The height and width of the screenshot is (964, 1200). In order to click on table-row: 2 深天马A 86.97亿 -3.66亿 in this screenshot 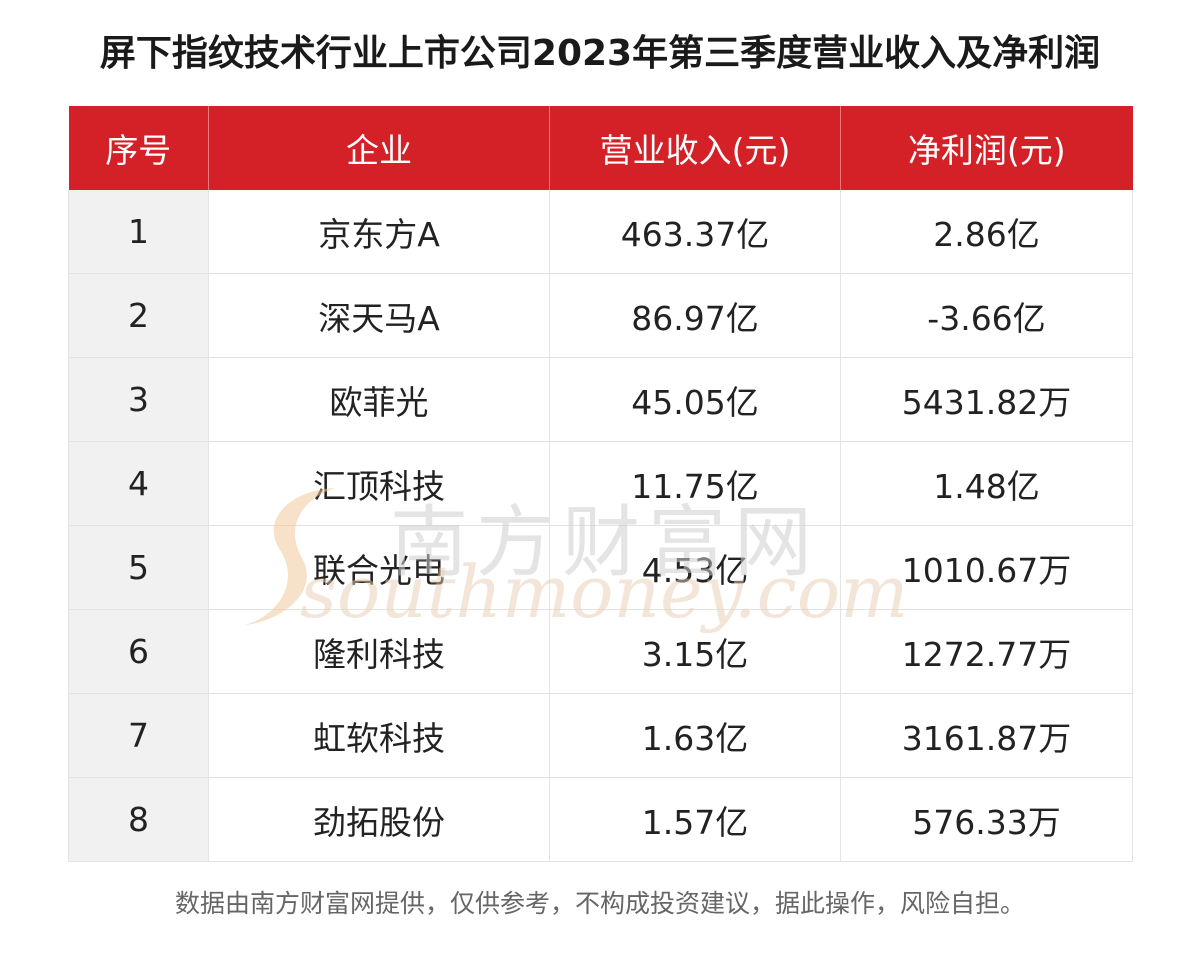, I will do `click(600, 315)`.